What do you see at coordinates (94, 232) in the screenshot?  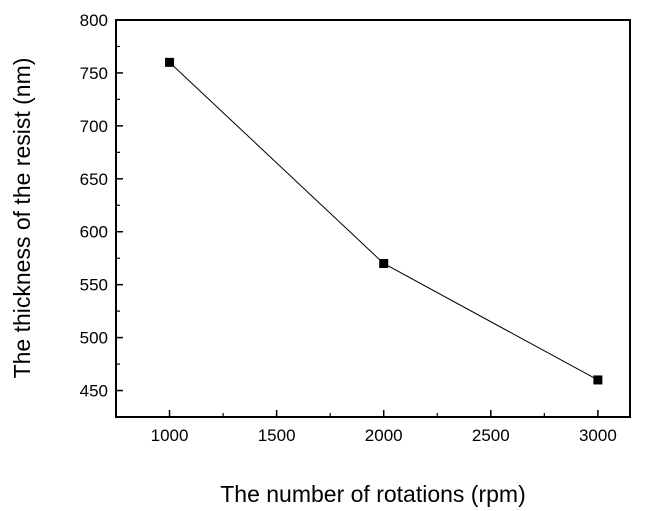 I see `y-tick-label: 600` at bounding box center [94, 232].